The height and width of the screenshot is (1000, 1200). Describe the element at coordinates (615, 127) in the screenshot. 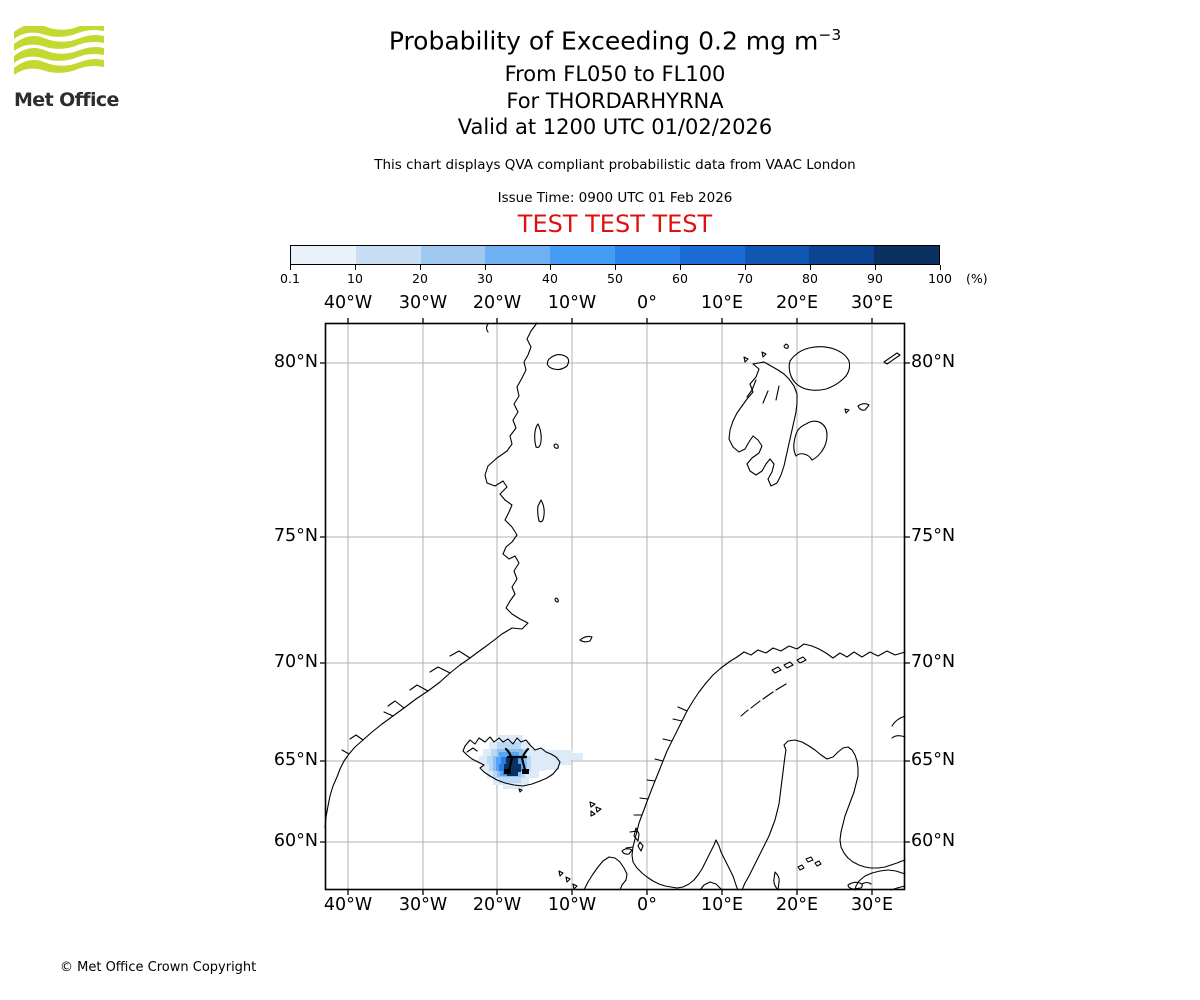

I see `subtitle-valid-time: Valid at 1200 UTC 01/02/2026` at that location.